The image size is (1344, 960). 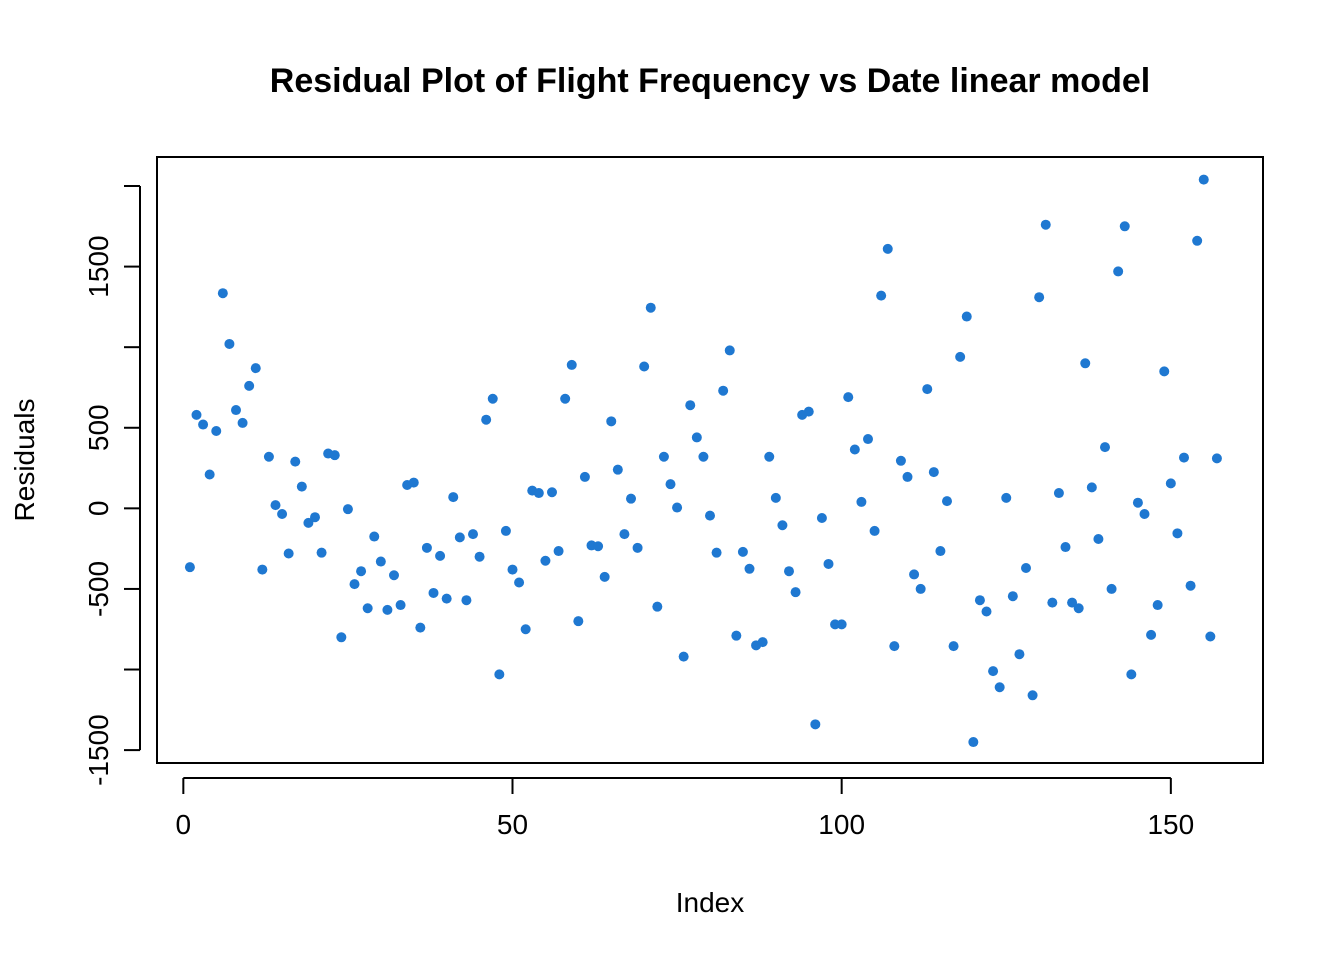 I want to click on x-tick-label: 50, so click(x=512, y=824).